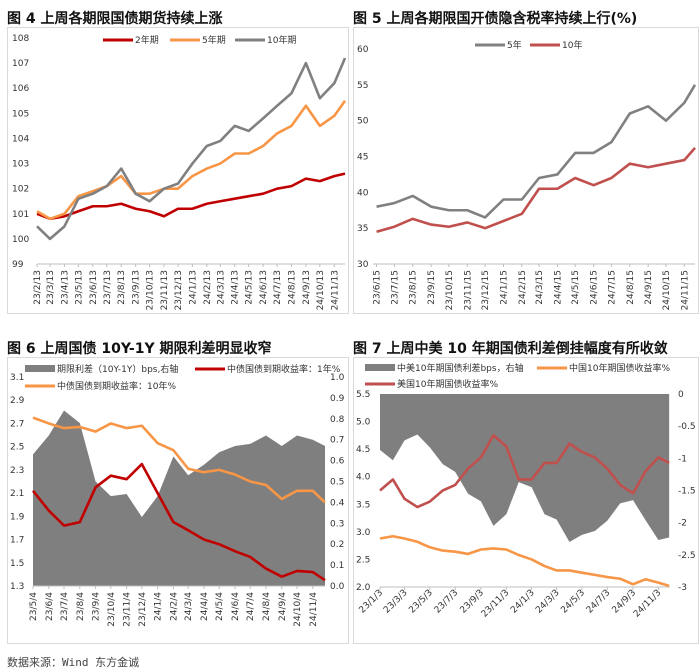 This screenshot has height=672, width=700. I want to click on y-tick-label: 40, so click(363, 193).